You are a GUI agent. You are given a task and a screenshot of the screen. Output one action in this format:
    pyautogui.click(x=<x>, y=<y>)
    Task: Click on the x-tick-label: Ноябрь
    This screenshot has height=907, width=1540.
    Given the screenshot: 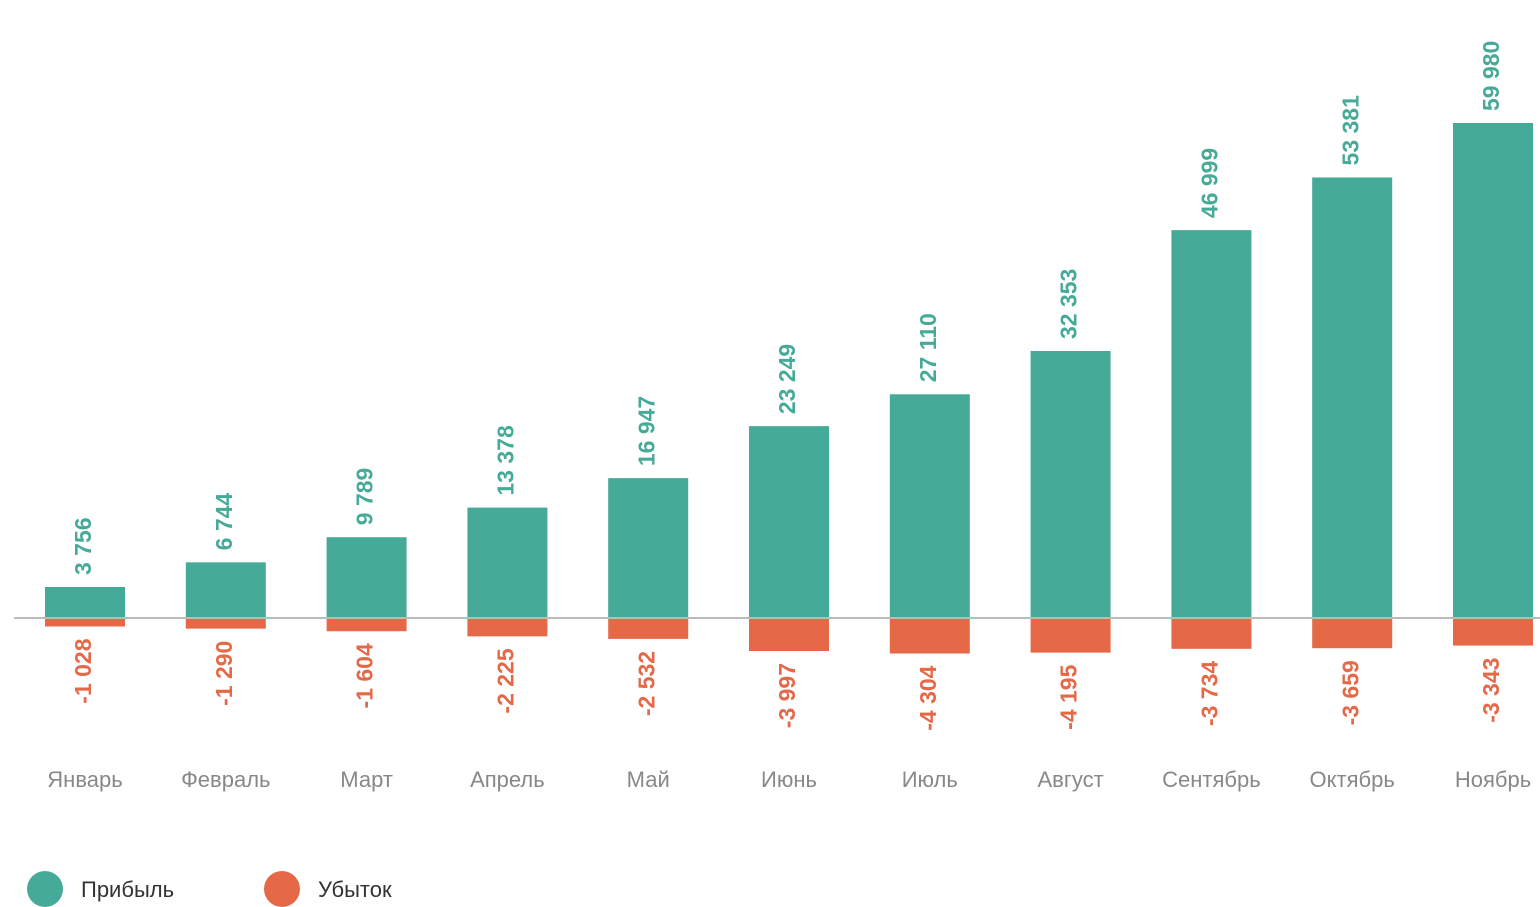 What is the action you would take?
    pyautogui.click(x=1493, y=779)
    